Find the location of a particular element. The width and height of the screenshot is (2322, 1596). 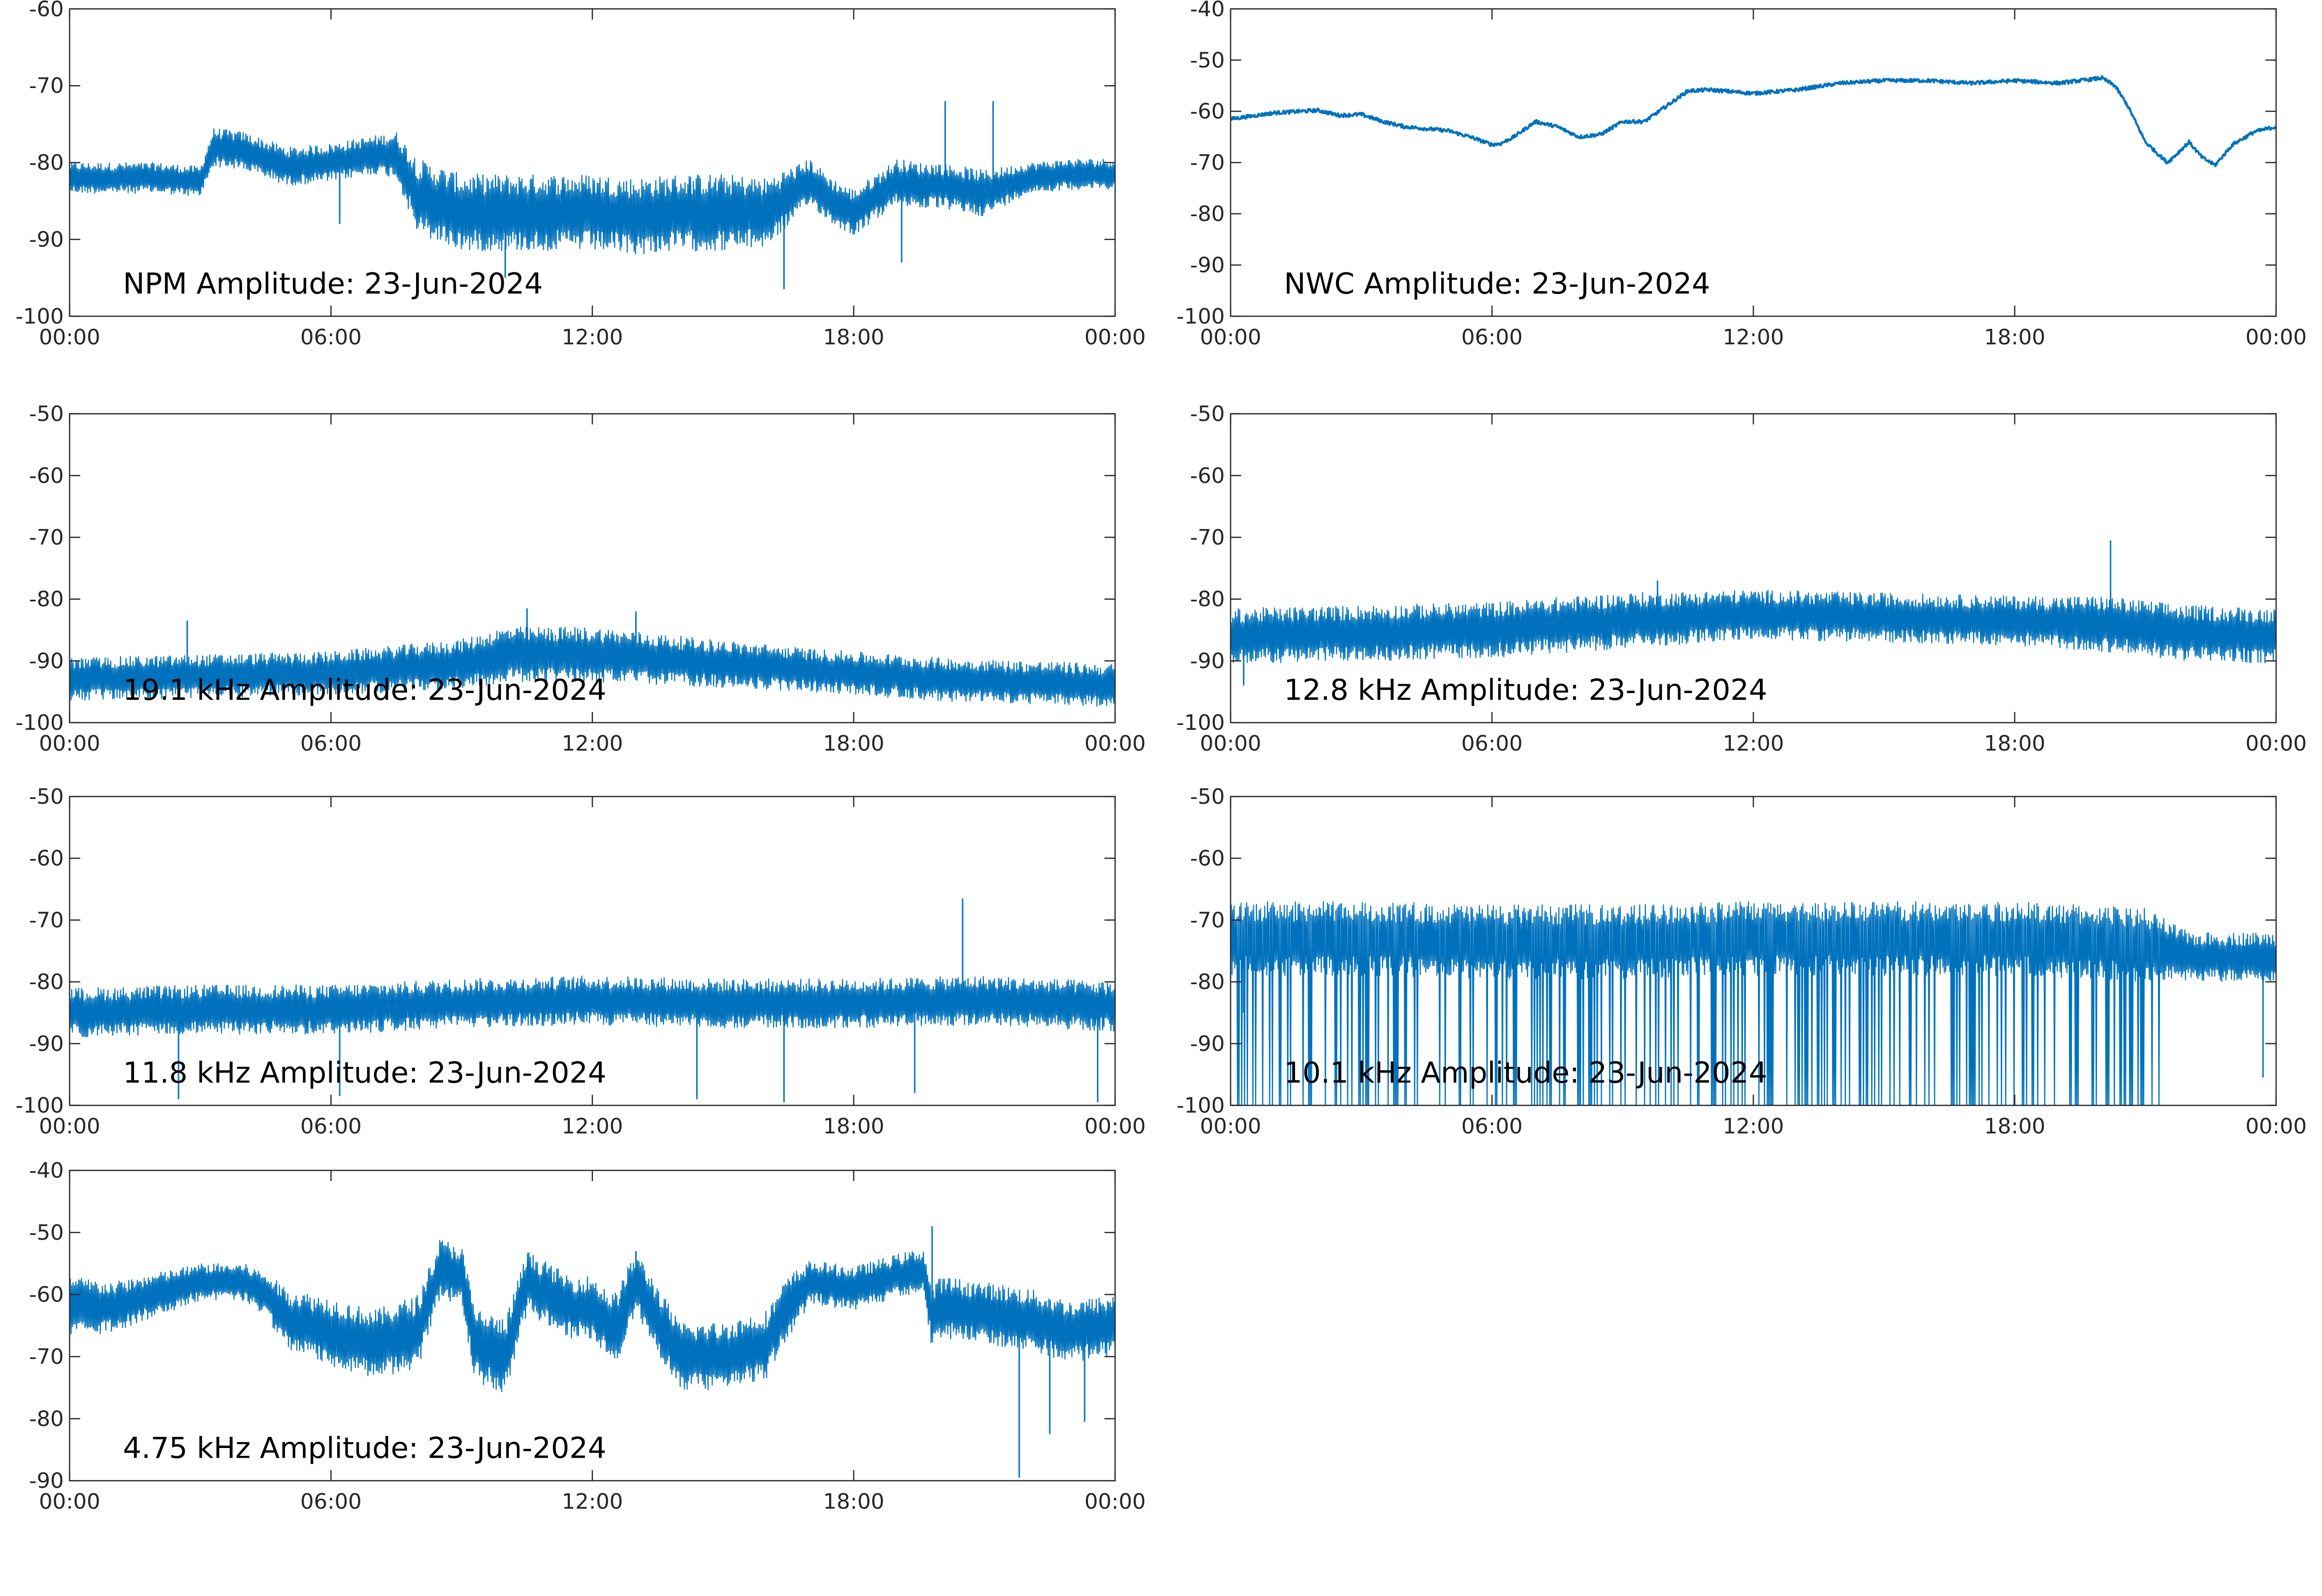

panel-title: NPM Amplitude: 23-Jun-2024 is located at coordinates (333, 284).